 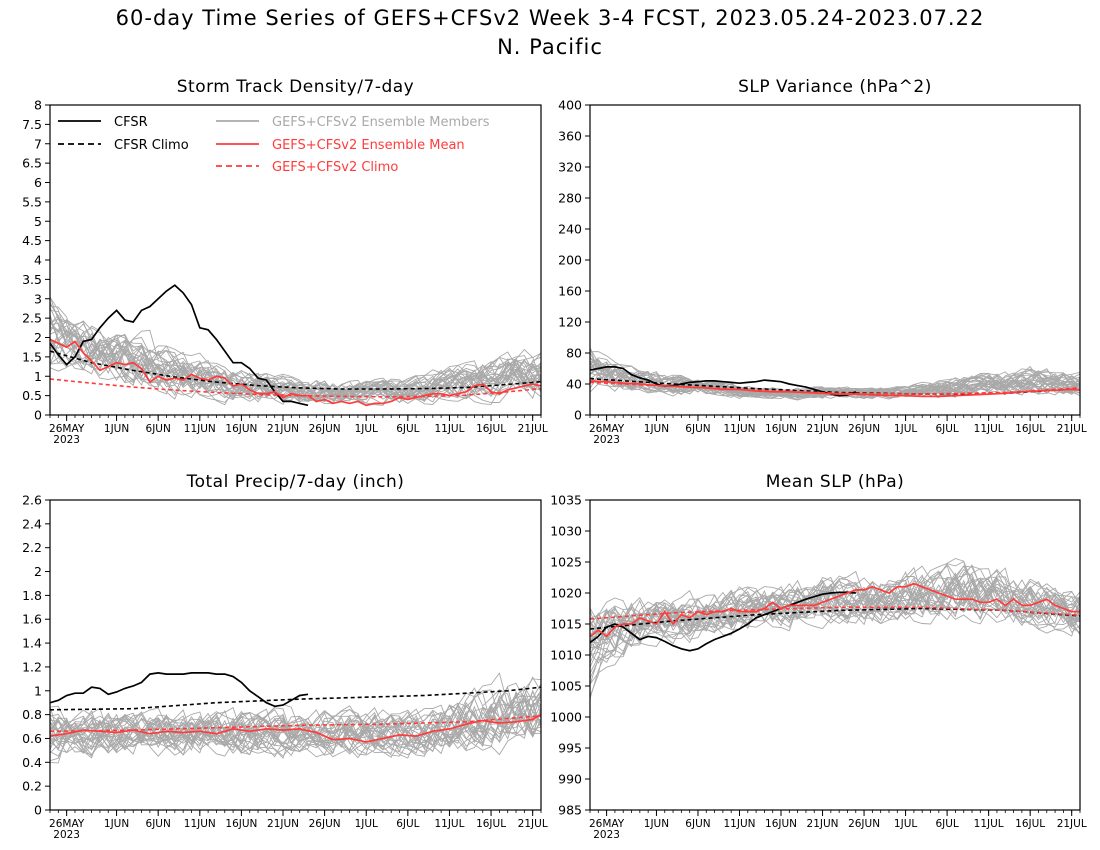 I want to click on panel-title: Mean SLP (hPa), so click(x=835, y=482).